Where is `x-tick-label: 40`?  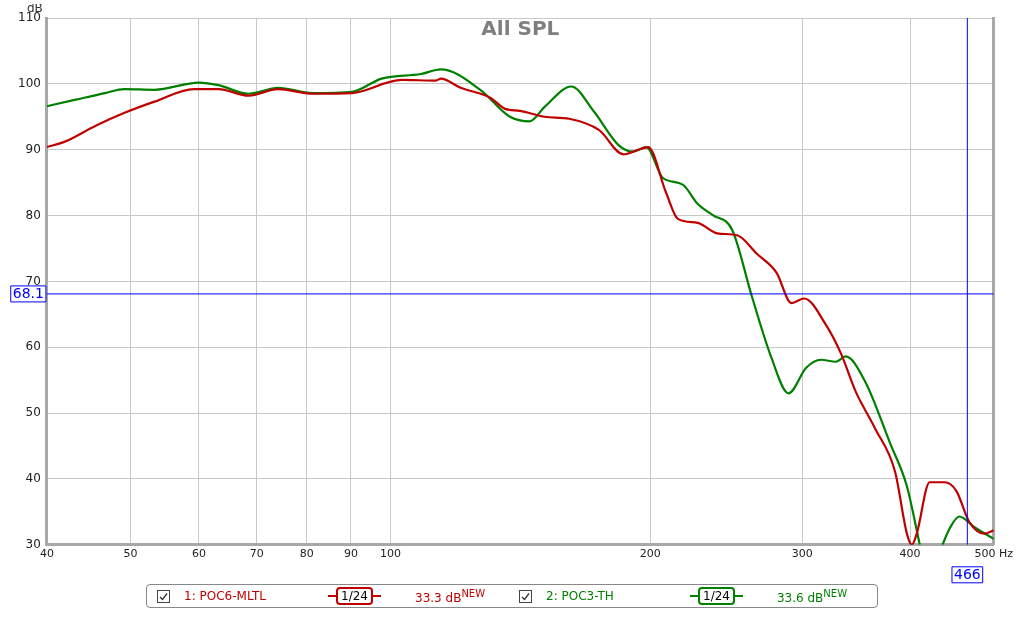 x-tick-label: 40 is located at coordinates (46, 554).